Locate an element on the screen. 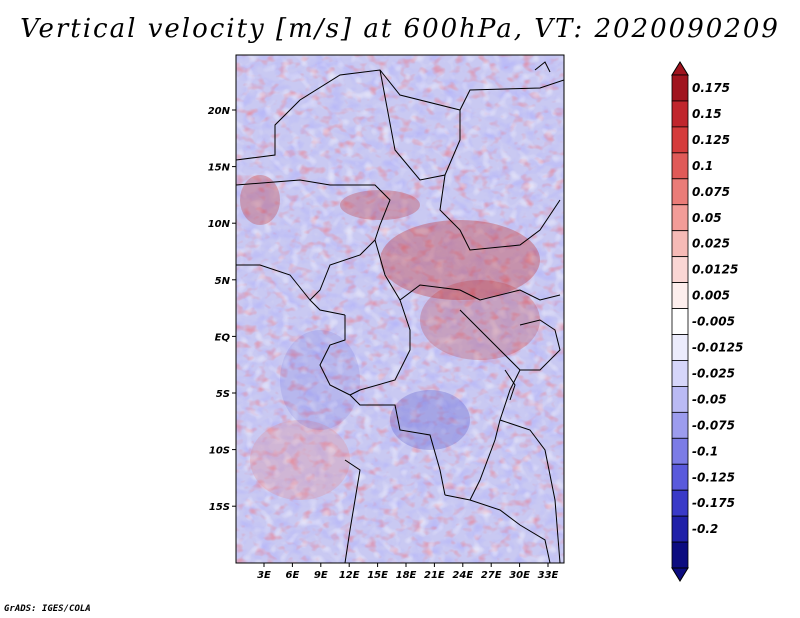 The width and height of the screenshot is (800, 618). colorbar-label: -0.025 is located at coordinates (713, 373).